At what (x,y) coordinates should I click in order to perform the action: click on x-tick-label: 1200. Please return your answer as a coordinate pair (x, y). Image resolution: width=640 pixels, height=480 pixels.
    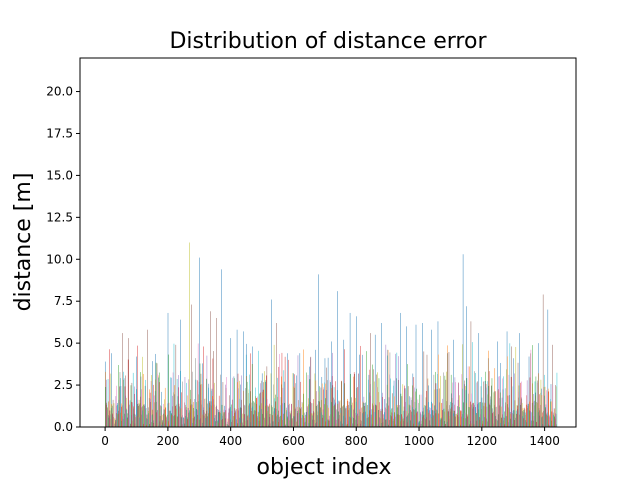
    Looking at the image, I should click on (482, 441).